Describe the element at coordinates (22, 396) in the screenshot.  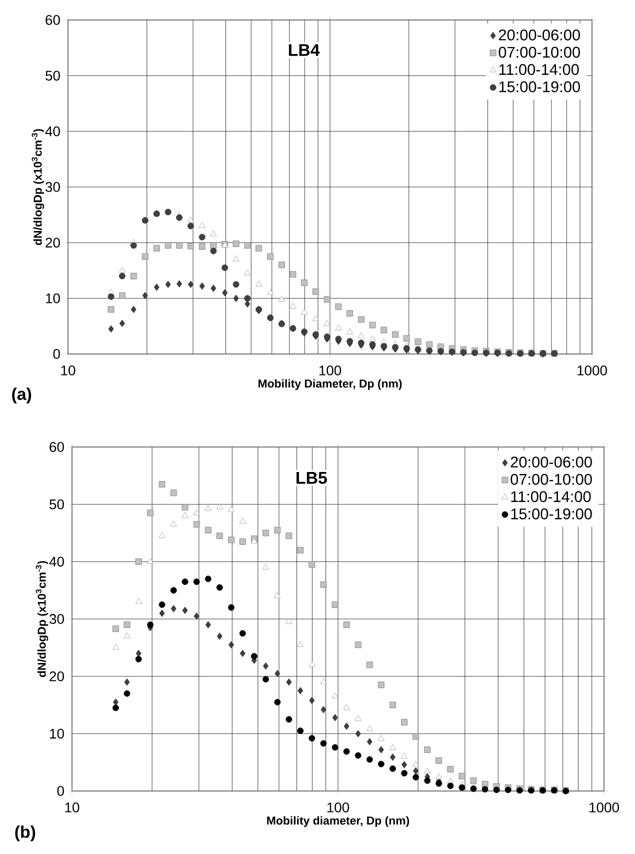
I see `text: (a)` at that location.